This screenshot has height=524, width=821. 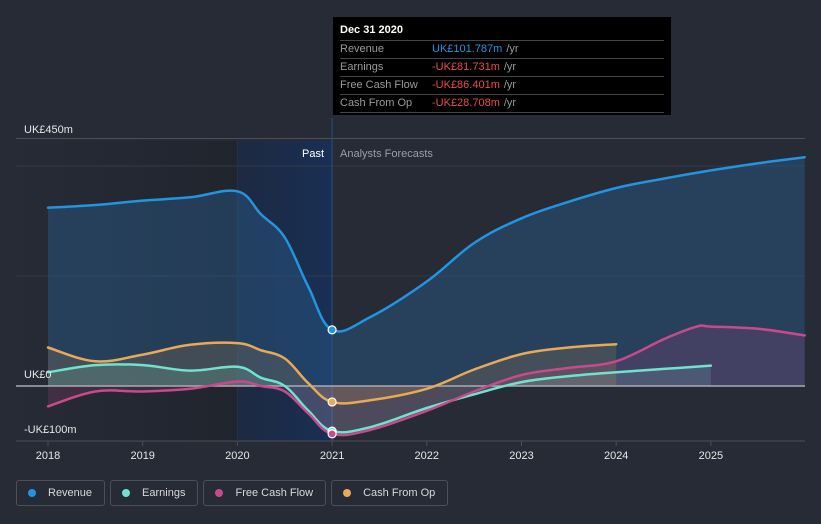 What do you see at coordinates (313, 154) in the screenshot?
I see `past-label: Past` at bounding box center [313, 154].